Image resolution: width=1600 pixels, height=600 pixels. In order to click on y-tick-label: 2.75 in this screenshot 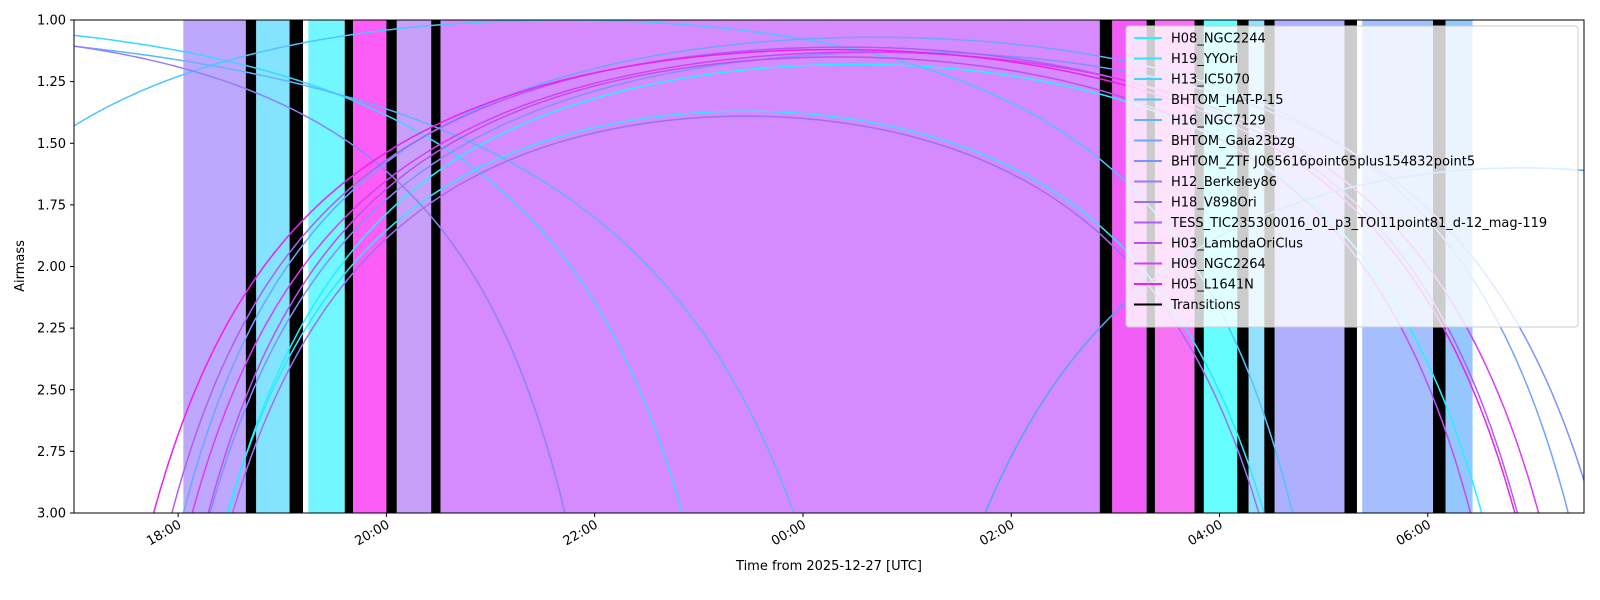, I will do `click(51, 452)`.